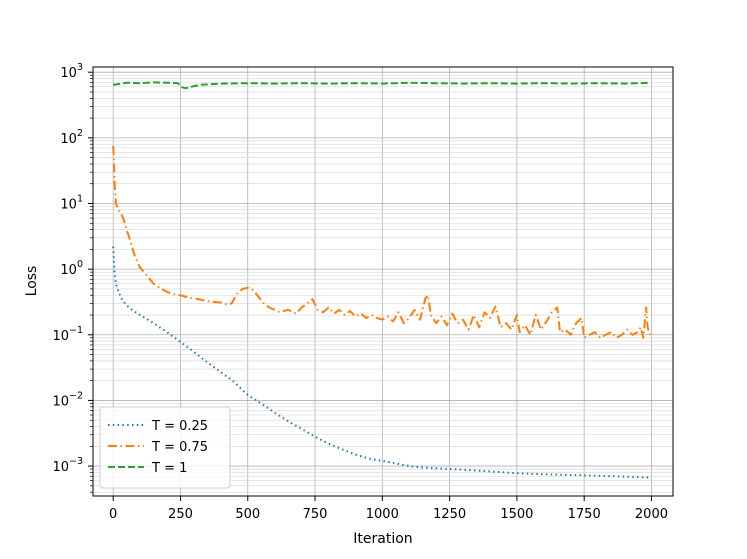 The width and height of the screenshot is (747, 559). What do you see at coordinates (71, 71) in the screenshot?
I see `y-tick-label-6: 10³` at bounding box center [71, 71].